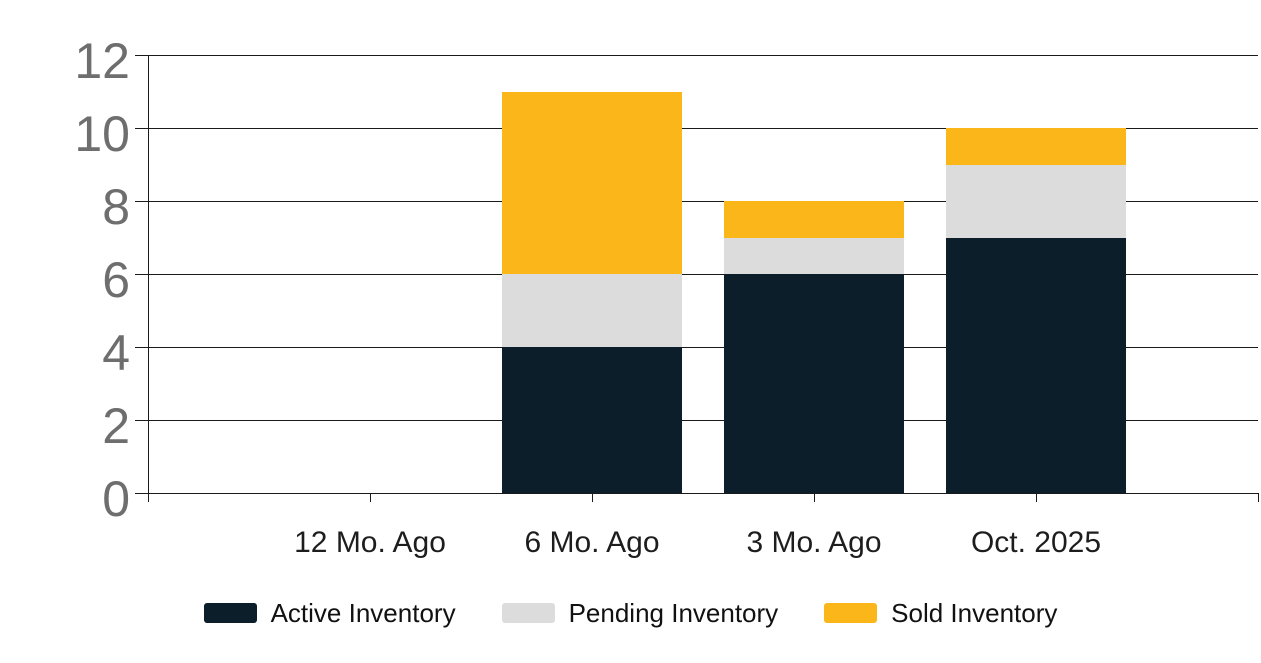 The height and width of the screenshot is (663, 1261). What do you see at coordinates (696, 493) in the screenshot?
I see `x-axis-line` at bounding box center [696, 493].